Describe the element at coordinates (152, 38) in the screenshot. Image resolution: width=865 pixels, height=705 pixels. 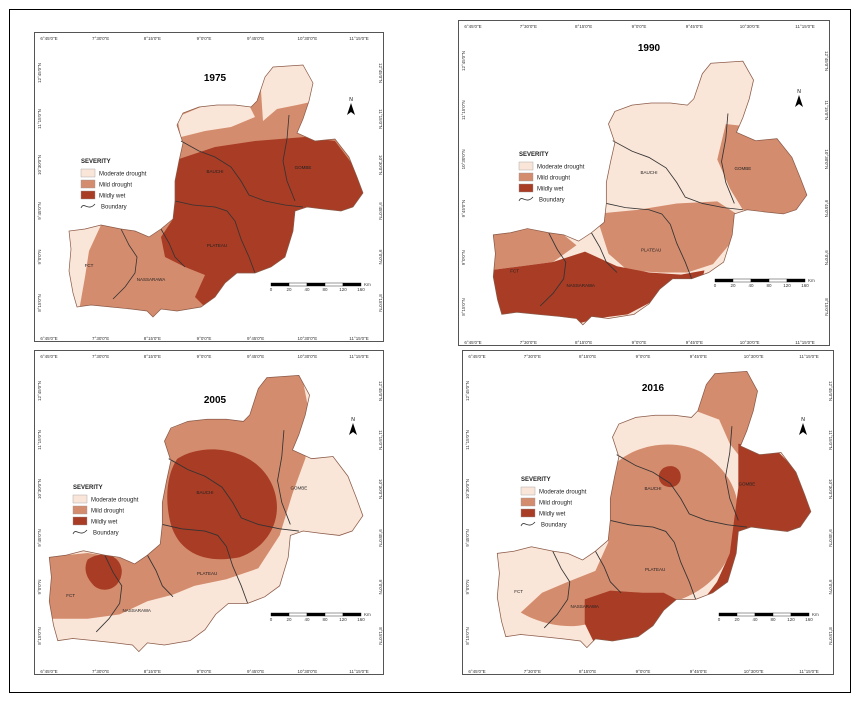
I see `longitude-tick-top: 8°15'0"E` at that location.